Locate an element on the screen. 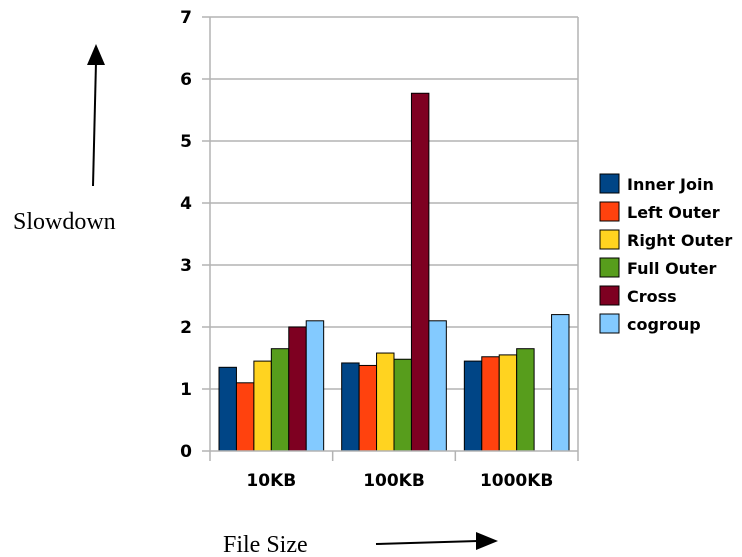 This screenshot has width=742, height=557. bar-inner-join-10kb is located at coordinates (227, 409).